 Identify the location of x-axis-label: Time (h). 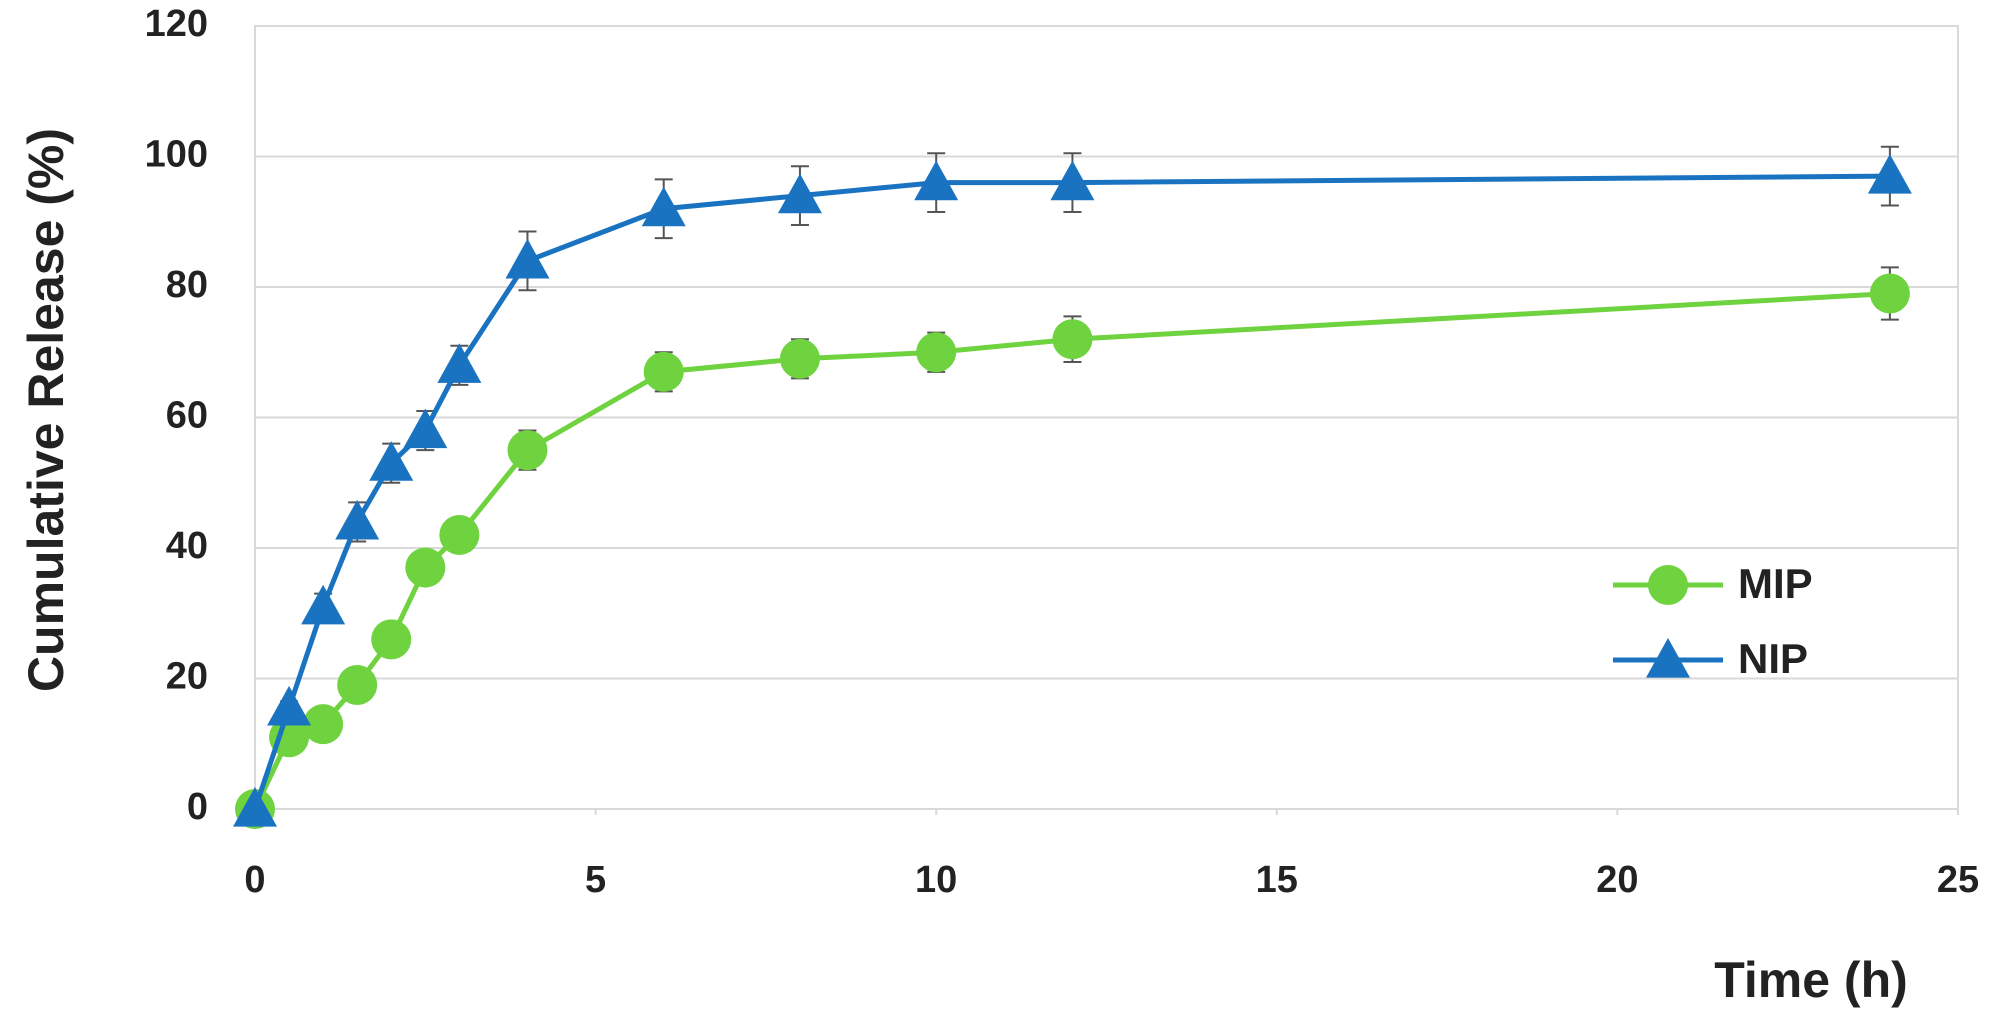
(1811, 980).